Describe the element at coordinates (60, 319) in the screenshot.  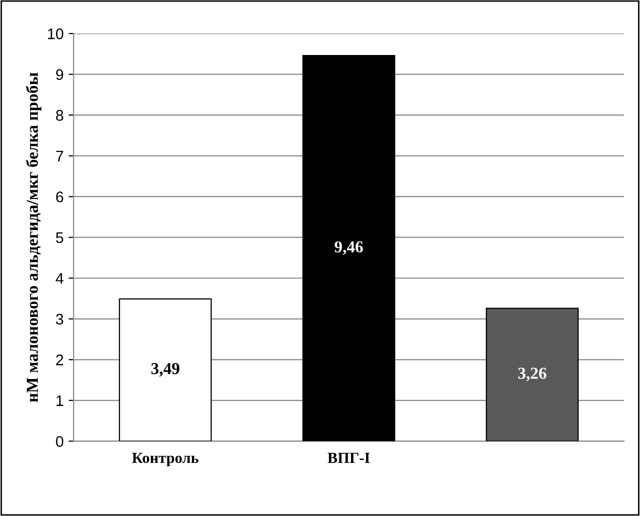
I see `y-tick-label: 3` at that location.